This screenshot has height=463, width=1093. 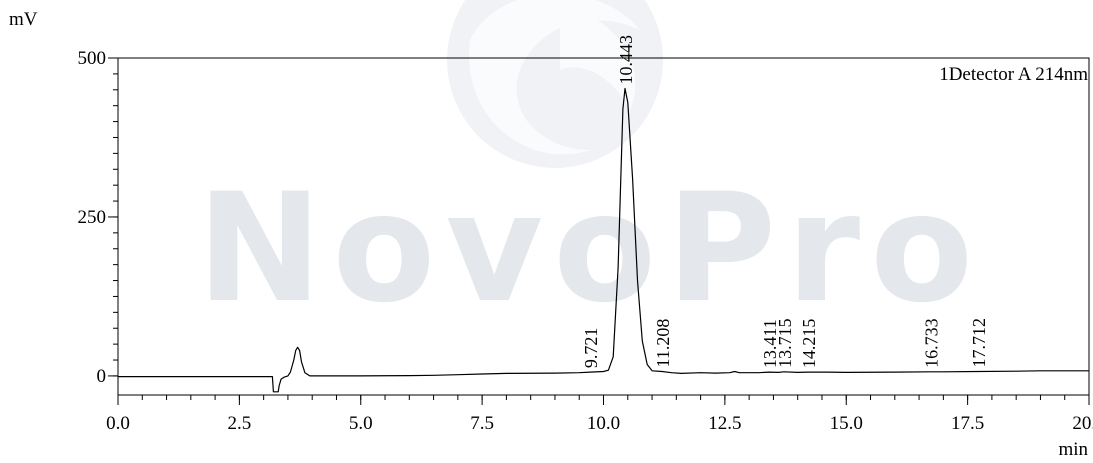 What do you see at coordinates (92, 58) in the screenshot?
I see `y-tick-label: 500` at bounding box center [92, 58].